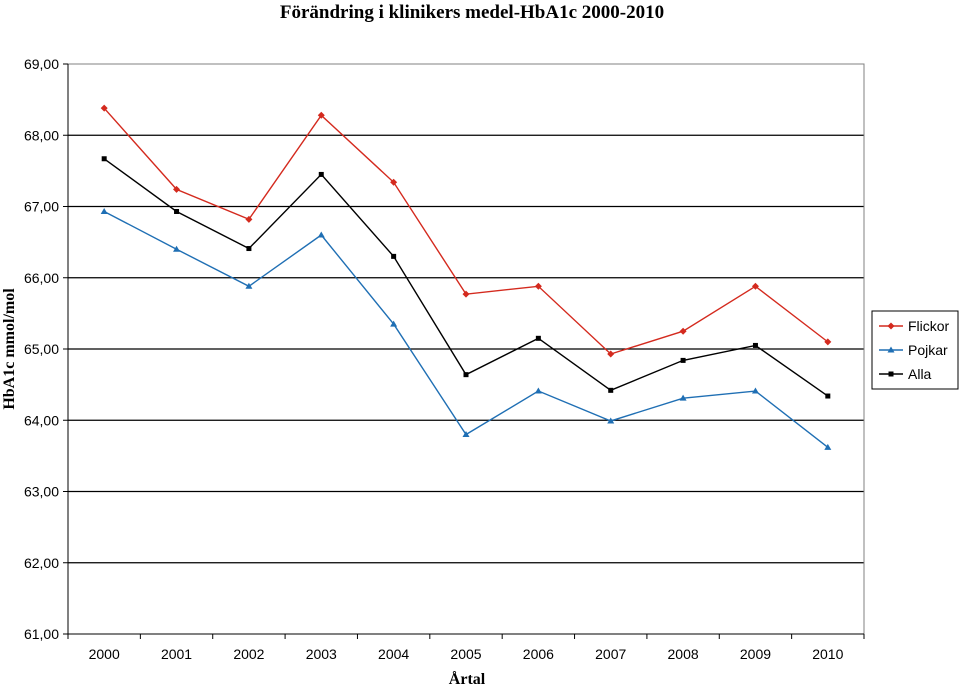 This screenshot has width=960, height=688. I want to click on y-tick-label: 63,00, so click(41, 492).